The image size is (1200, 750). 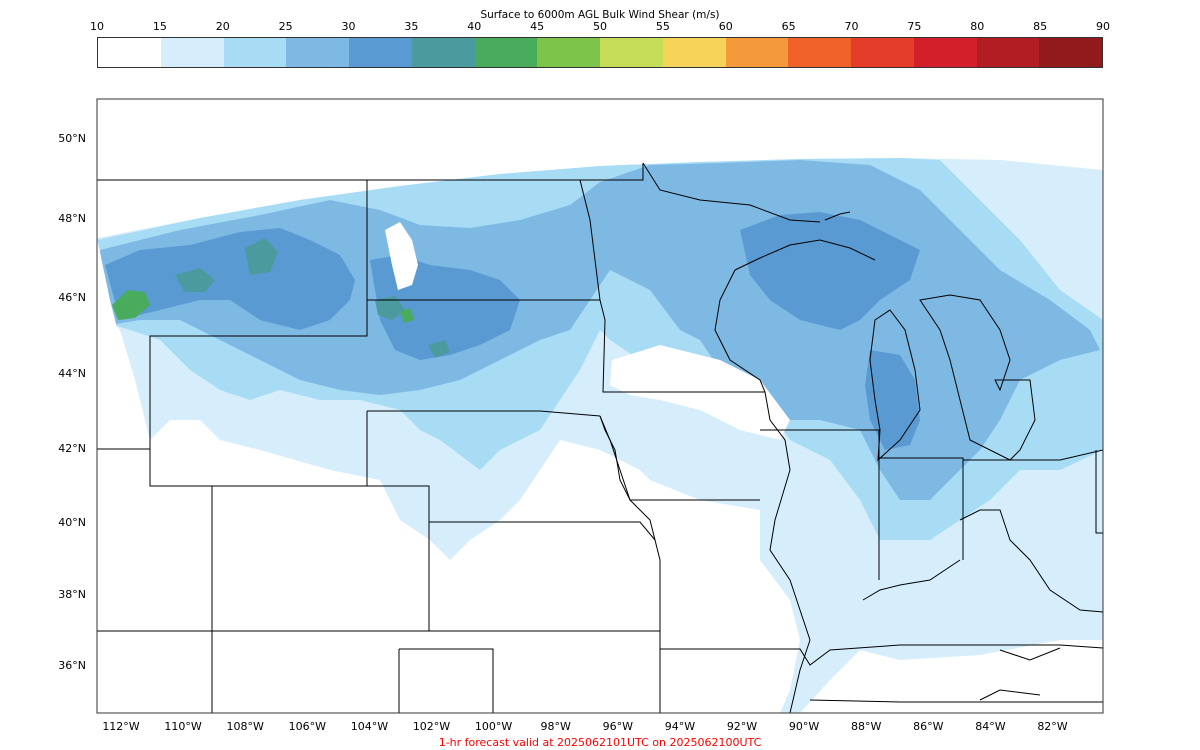 What do you see at coordinates (411, 26) in the screenshot?
I see `colorbar-tick-label: 35` at bounding box center [411, 26].